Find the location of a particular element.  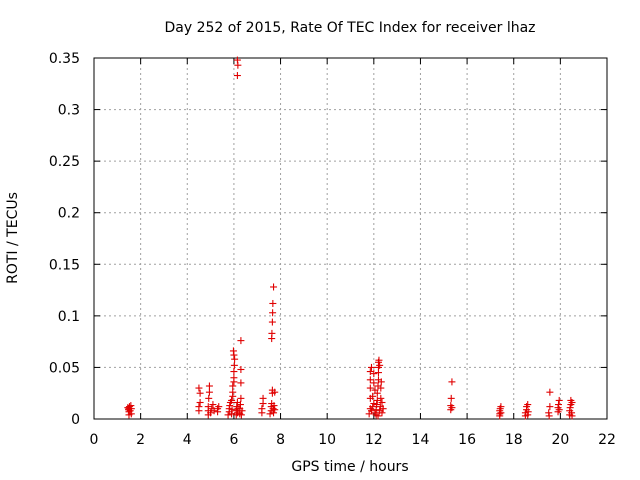

y-tick-label: 0.15 is located at coordinates (64, 265).